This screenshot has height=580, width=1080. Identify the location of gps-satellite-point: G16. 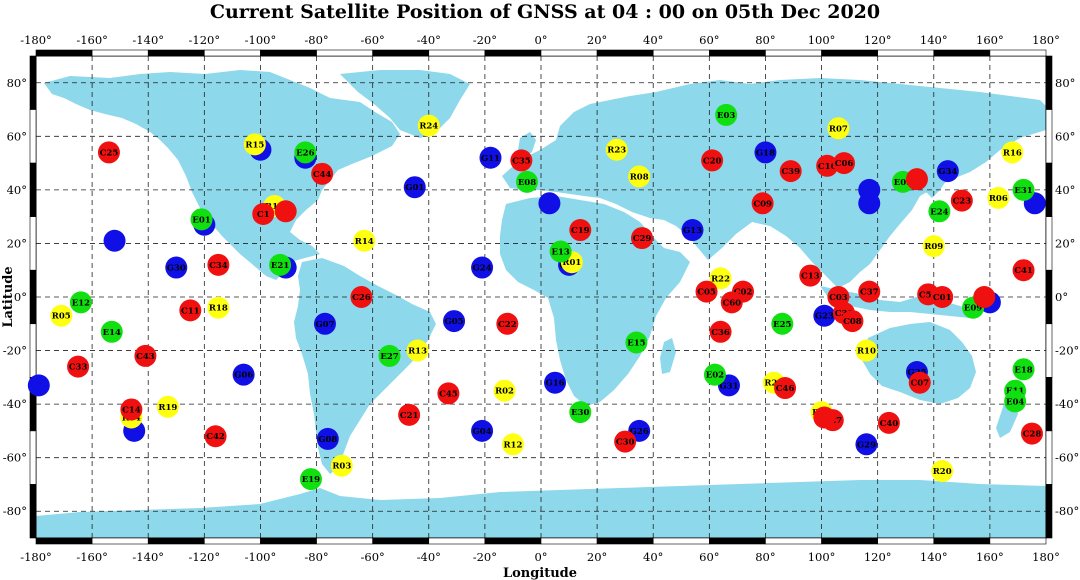
(555, 382).